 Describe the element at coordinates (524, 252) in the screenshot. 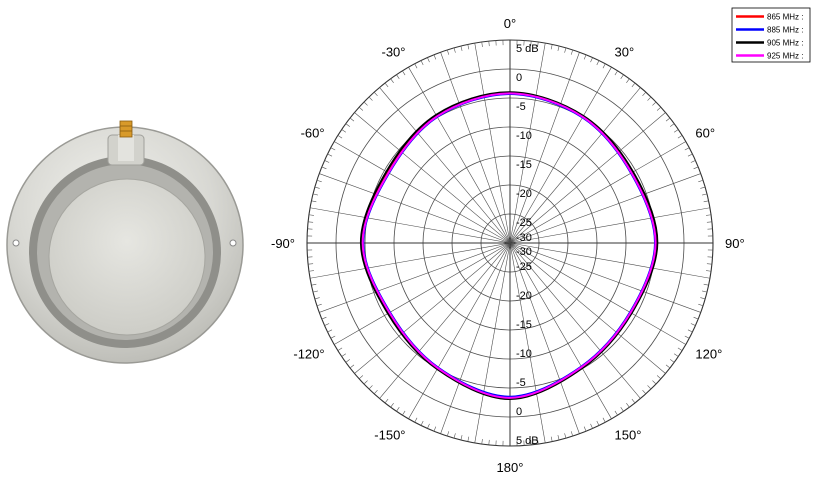

I see `radial-tick-label-upper: -30` at that location.